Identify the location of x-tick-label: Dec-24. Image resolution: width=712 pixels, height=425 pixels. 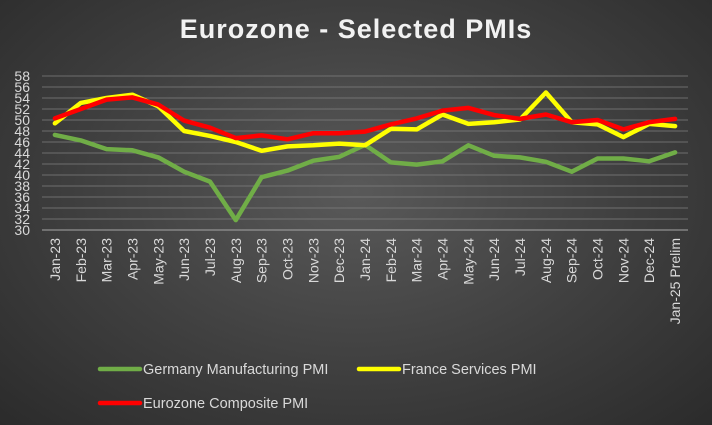
(649, 260).